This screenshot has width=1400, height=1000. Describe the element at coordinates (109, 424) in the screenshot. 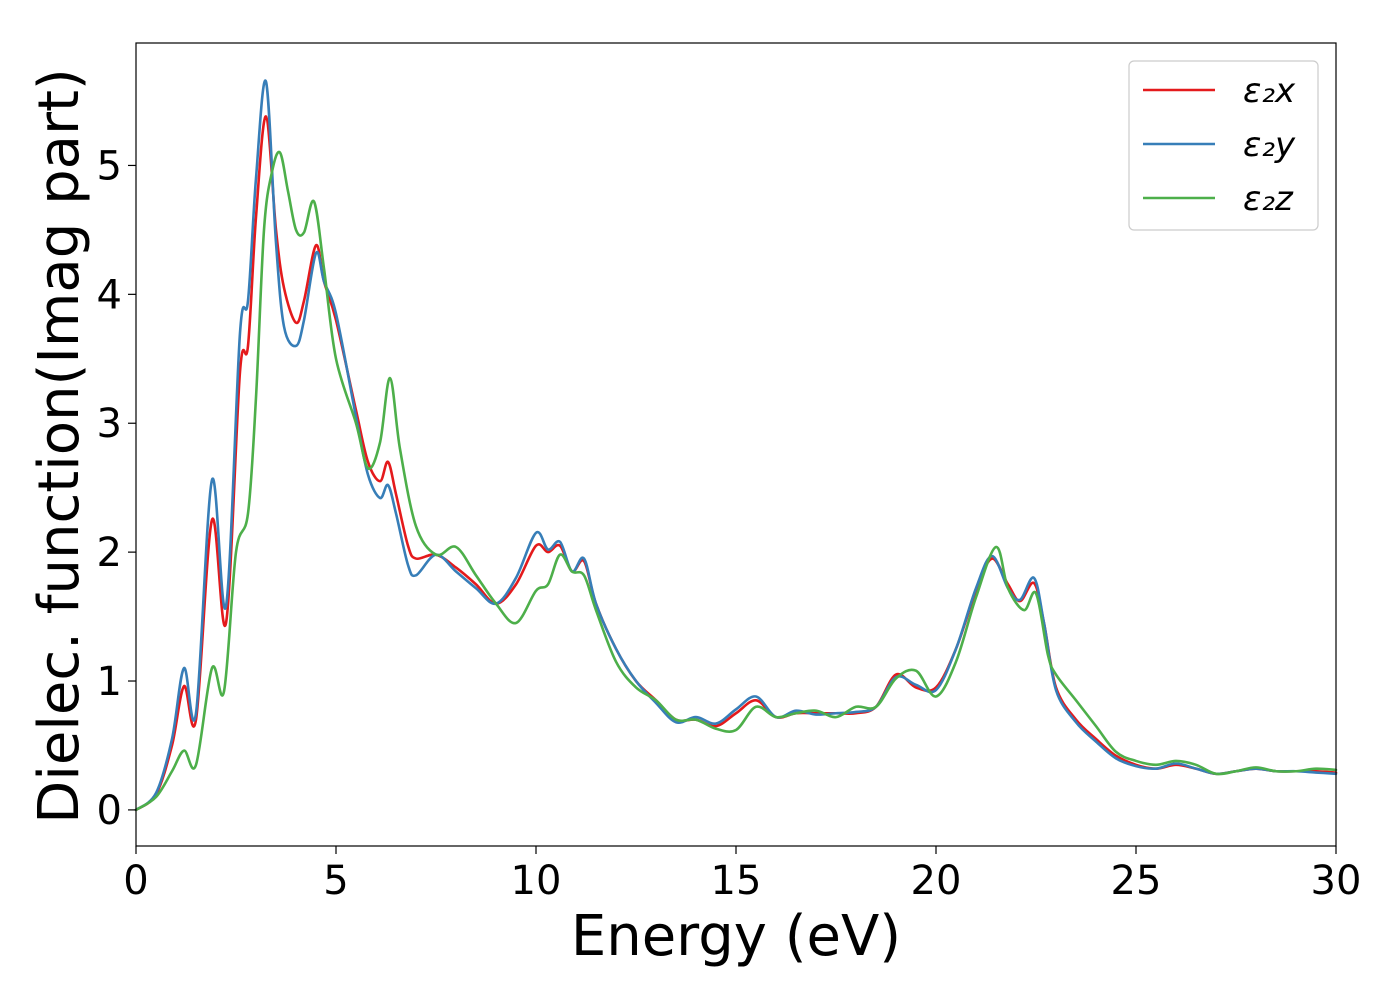

I see `y-tick-label: 3` at that location.